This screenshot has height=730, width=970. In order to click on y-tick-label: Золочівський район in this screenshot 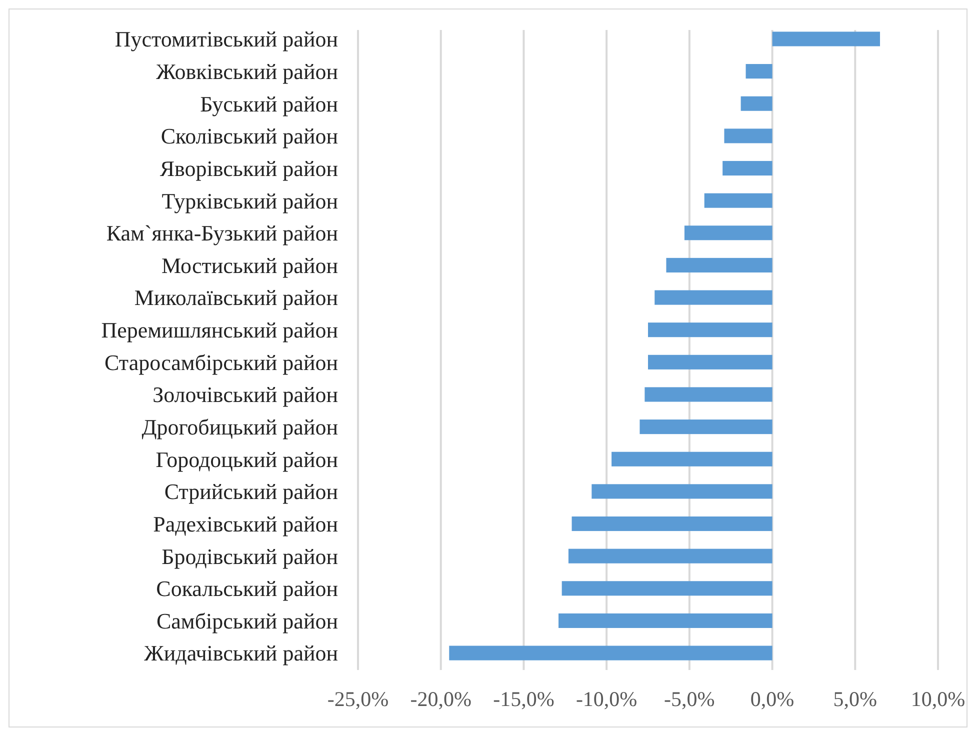, I will do `click(245, 395)`.